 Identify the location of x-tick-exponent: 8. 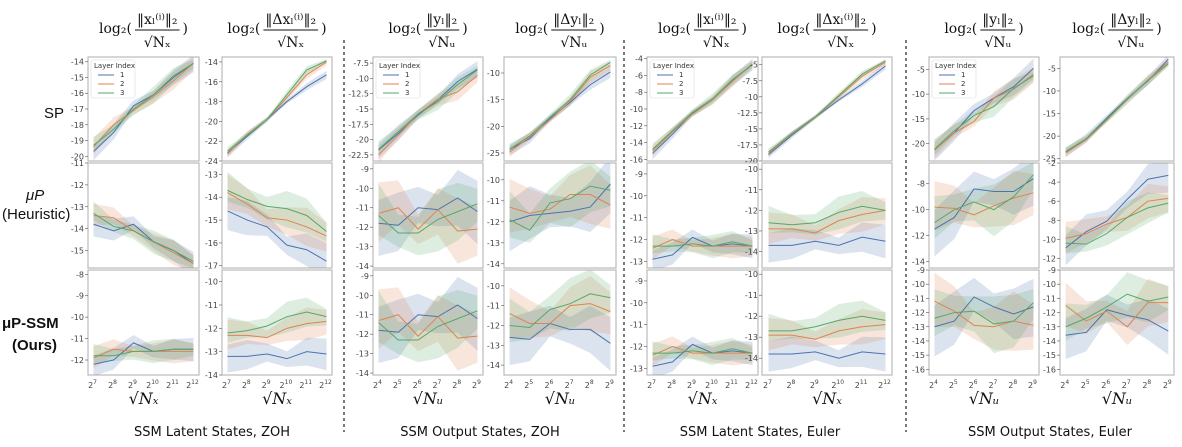
(794, 382).